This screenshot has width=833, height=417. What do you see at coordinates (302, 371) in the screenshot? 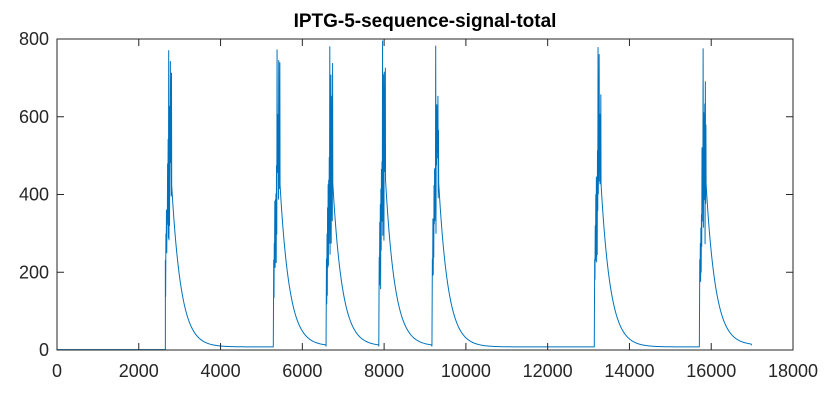
I see `x-tick-label: 6000` at bounding box center [302, 371].